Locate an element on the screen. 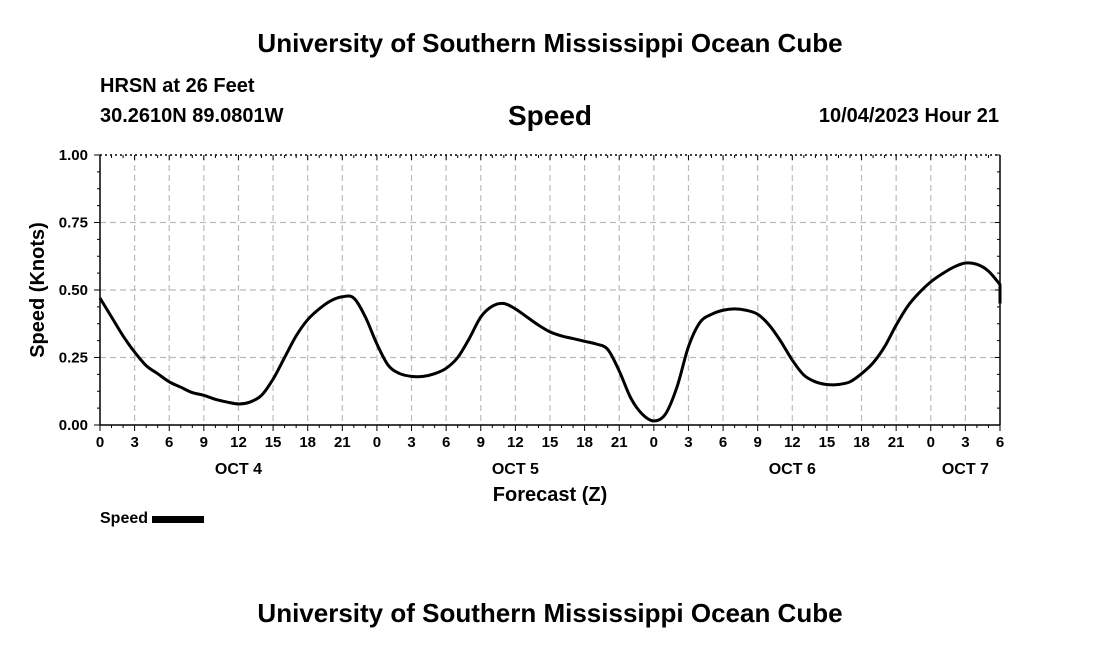 This screenshot has height=650, width=1100. y-tick-label: 0.50 is located at coordinates (73, 290).